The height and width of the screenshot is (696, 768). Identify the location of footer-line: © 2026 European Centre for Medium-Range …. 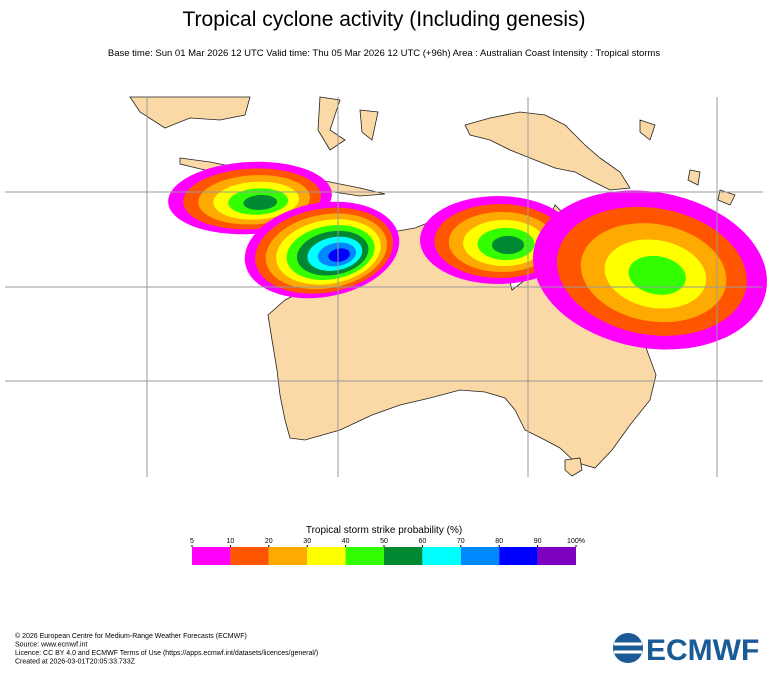
(131, 636).